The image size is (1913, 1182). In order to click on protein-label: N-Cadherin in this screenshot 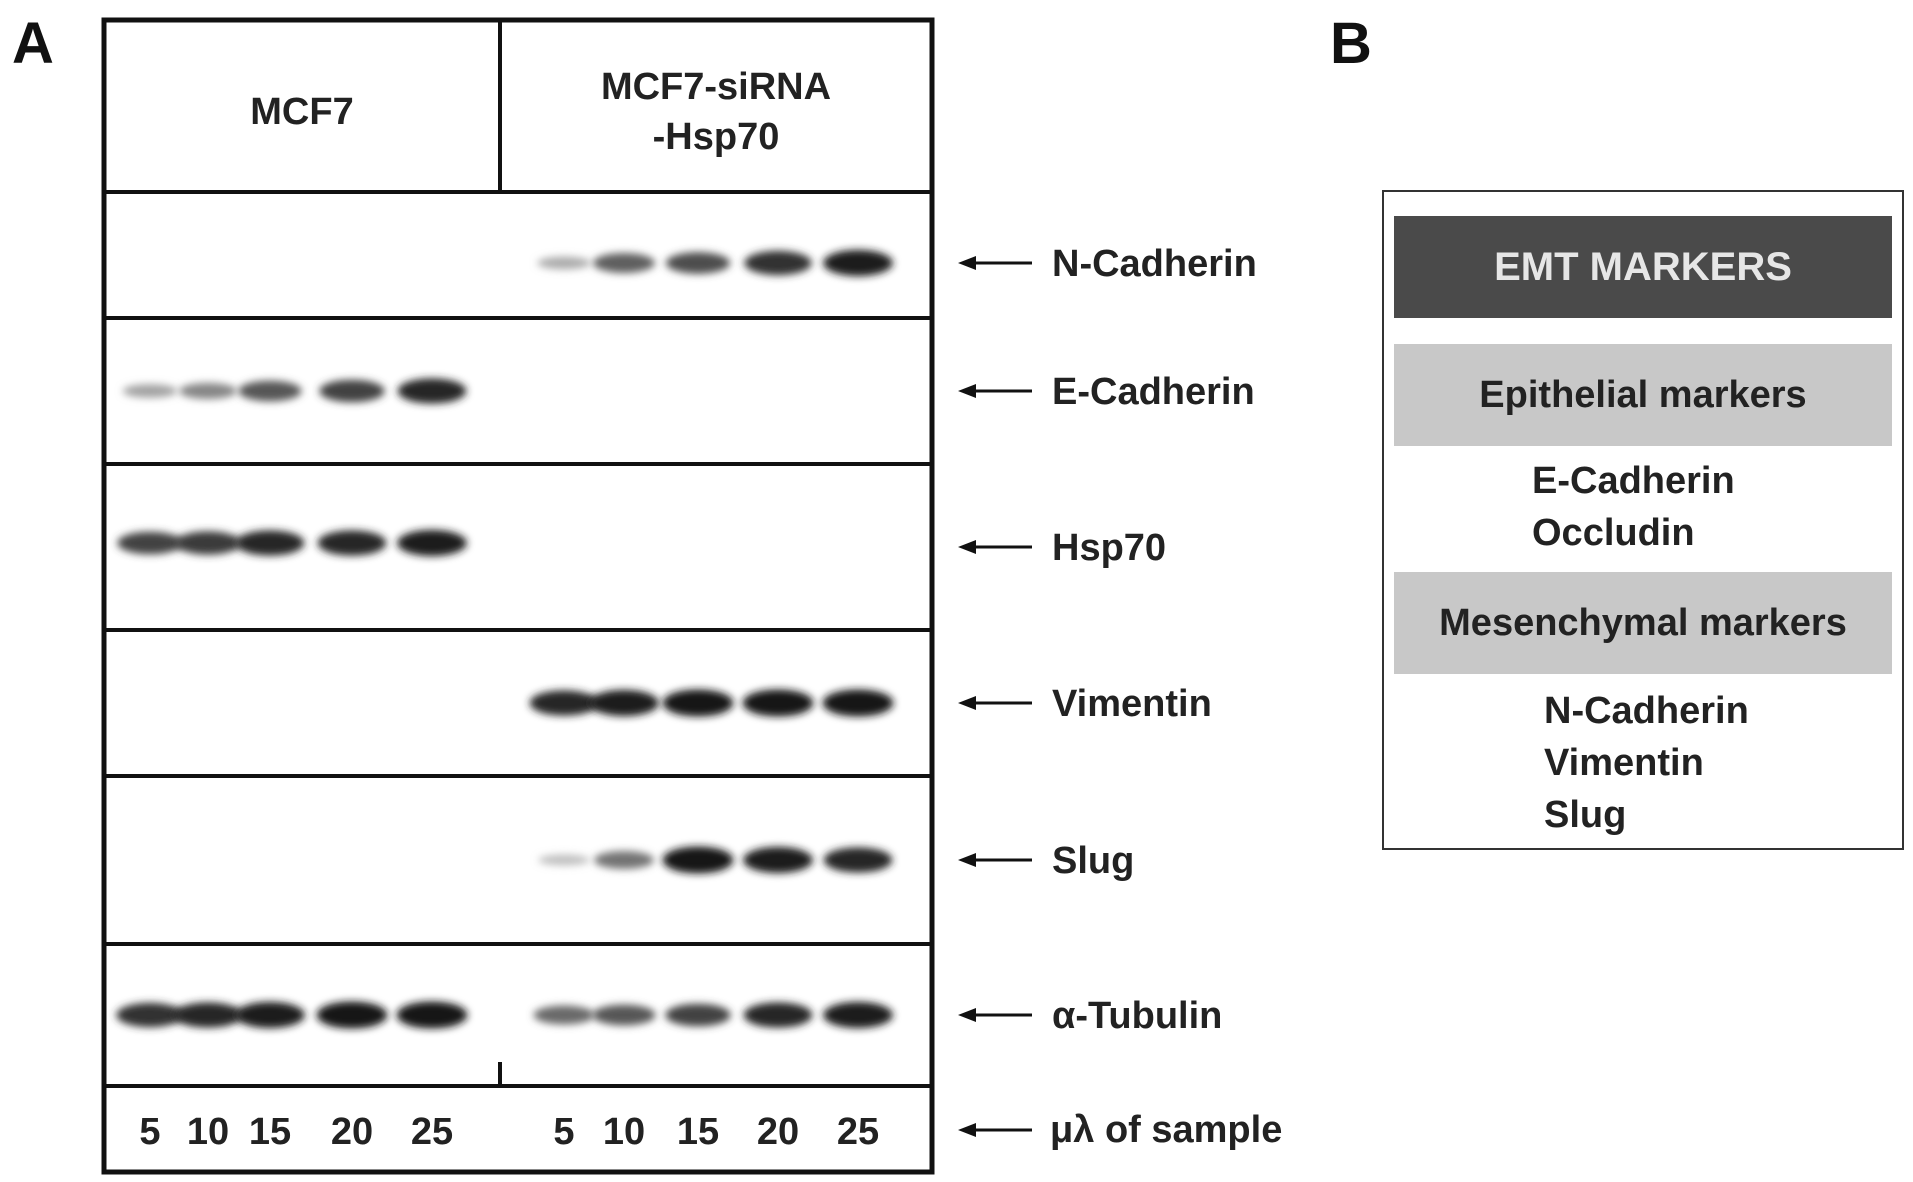, I will do `click(1154, 264)`.